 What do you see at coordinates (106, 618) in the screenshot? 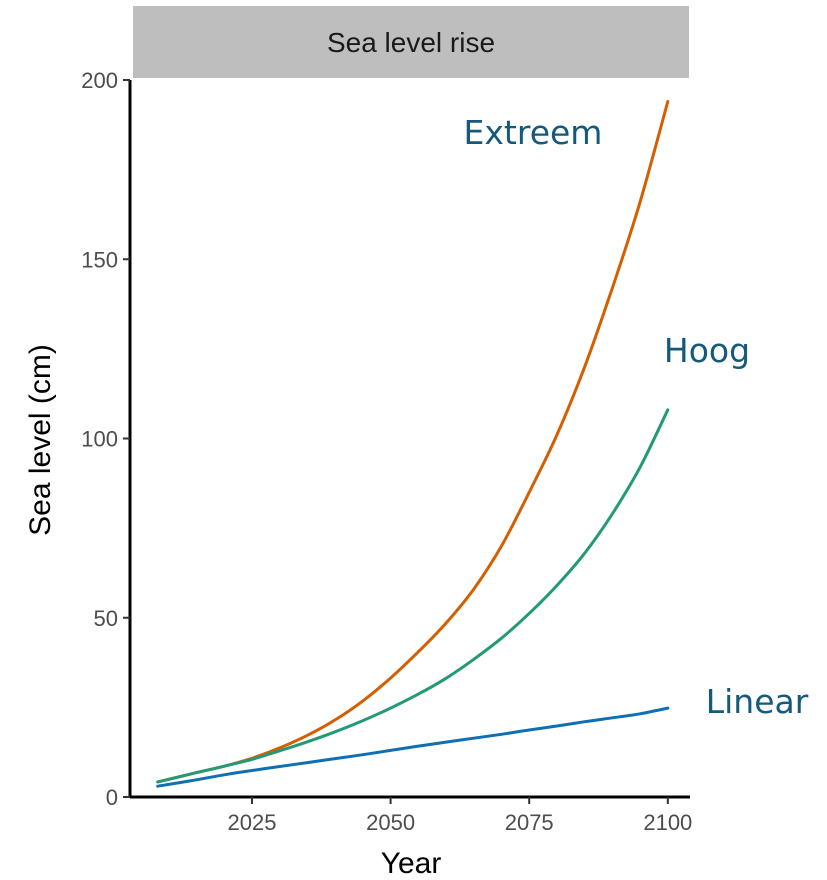
I see `y-tick-label: 50` at bounding box center [106, 618].